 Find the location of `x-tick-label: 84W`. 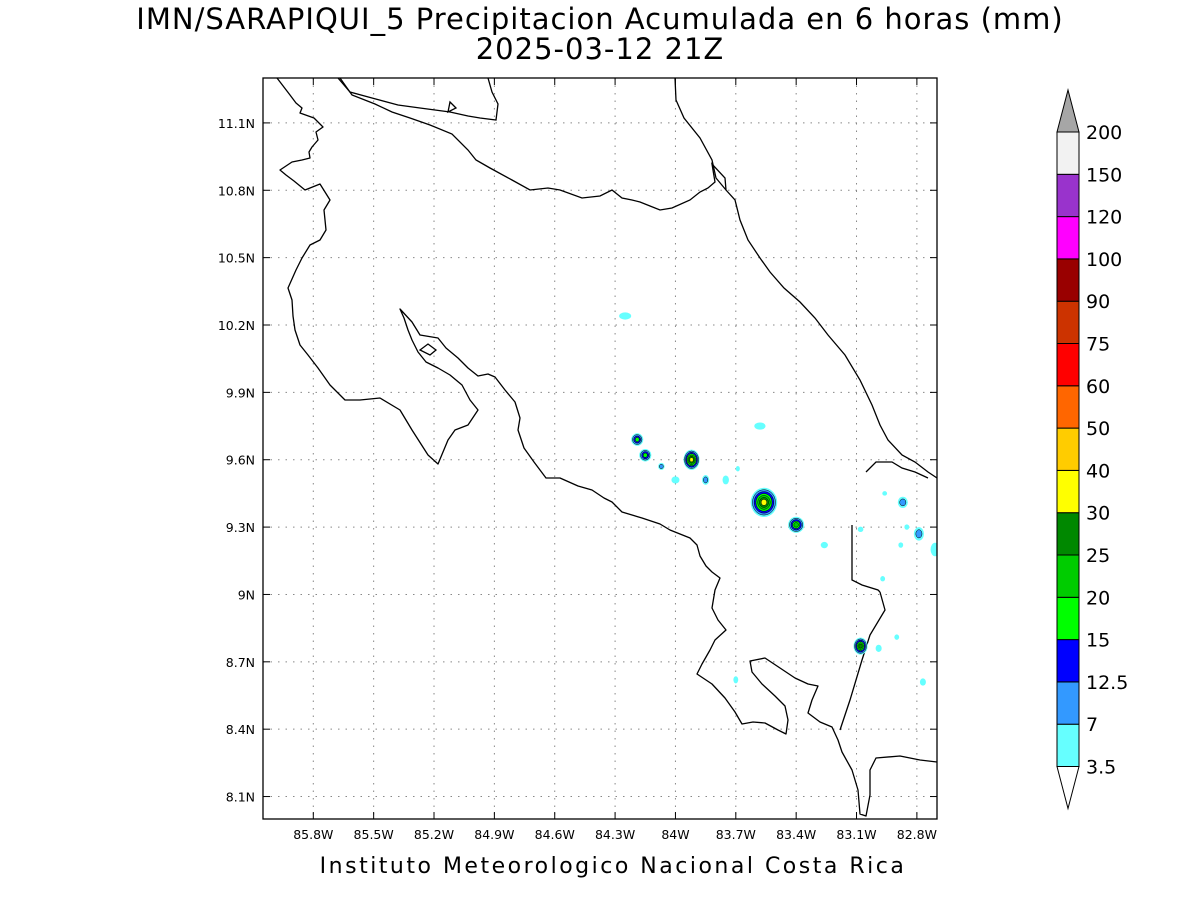

x-tick-label: 84W is located at coordinates (675, 834).